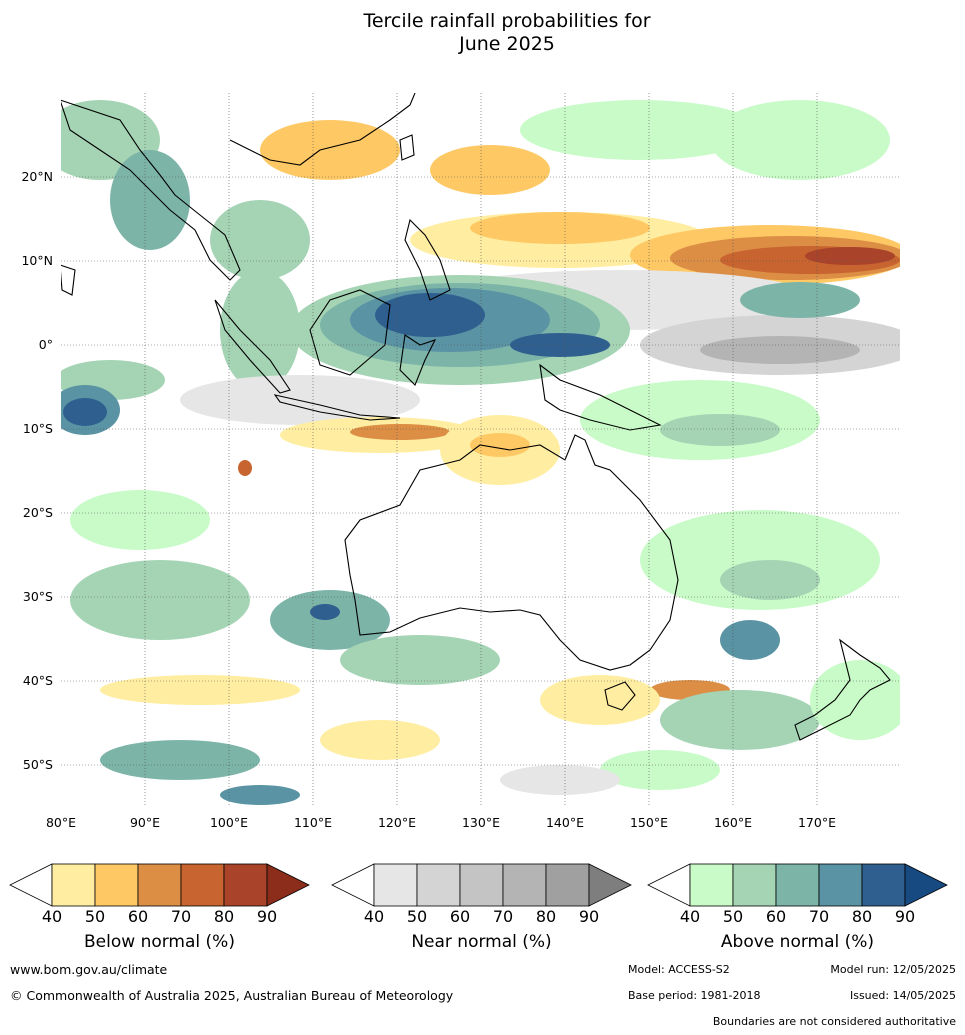 Image resolution: width=965 pixels, height=1035 pixels. Describe the element at coordinates (427, 259) in the screenshot. I see `philippines-coast` at that location.